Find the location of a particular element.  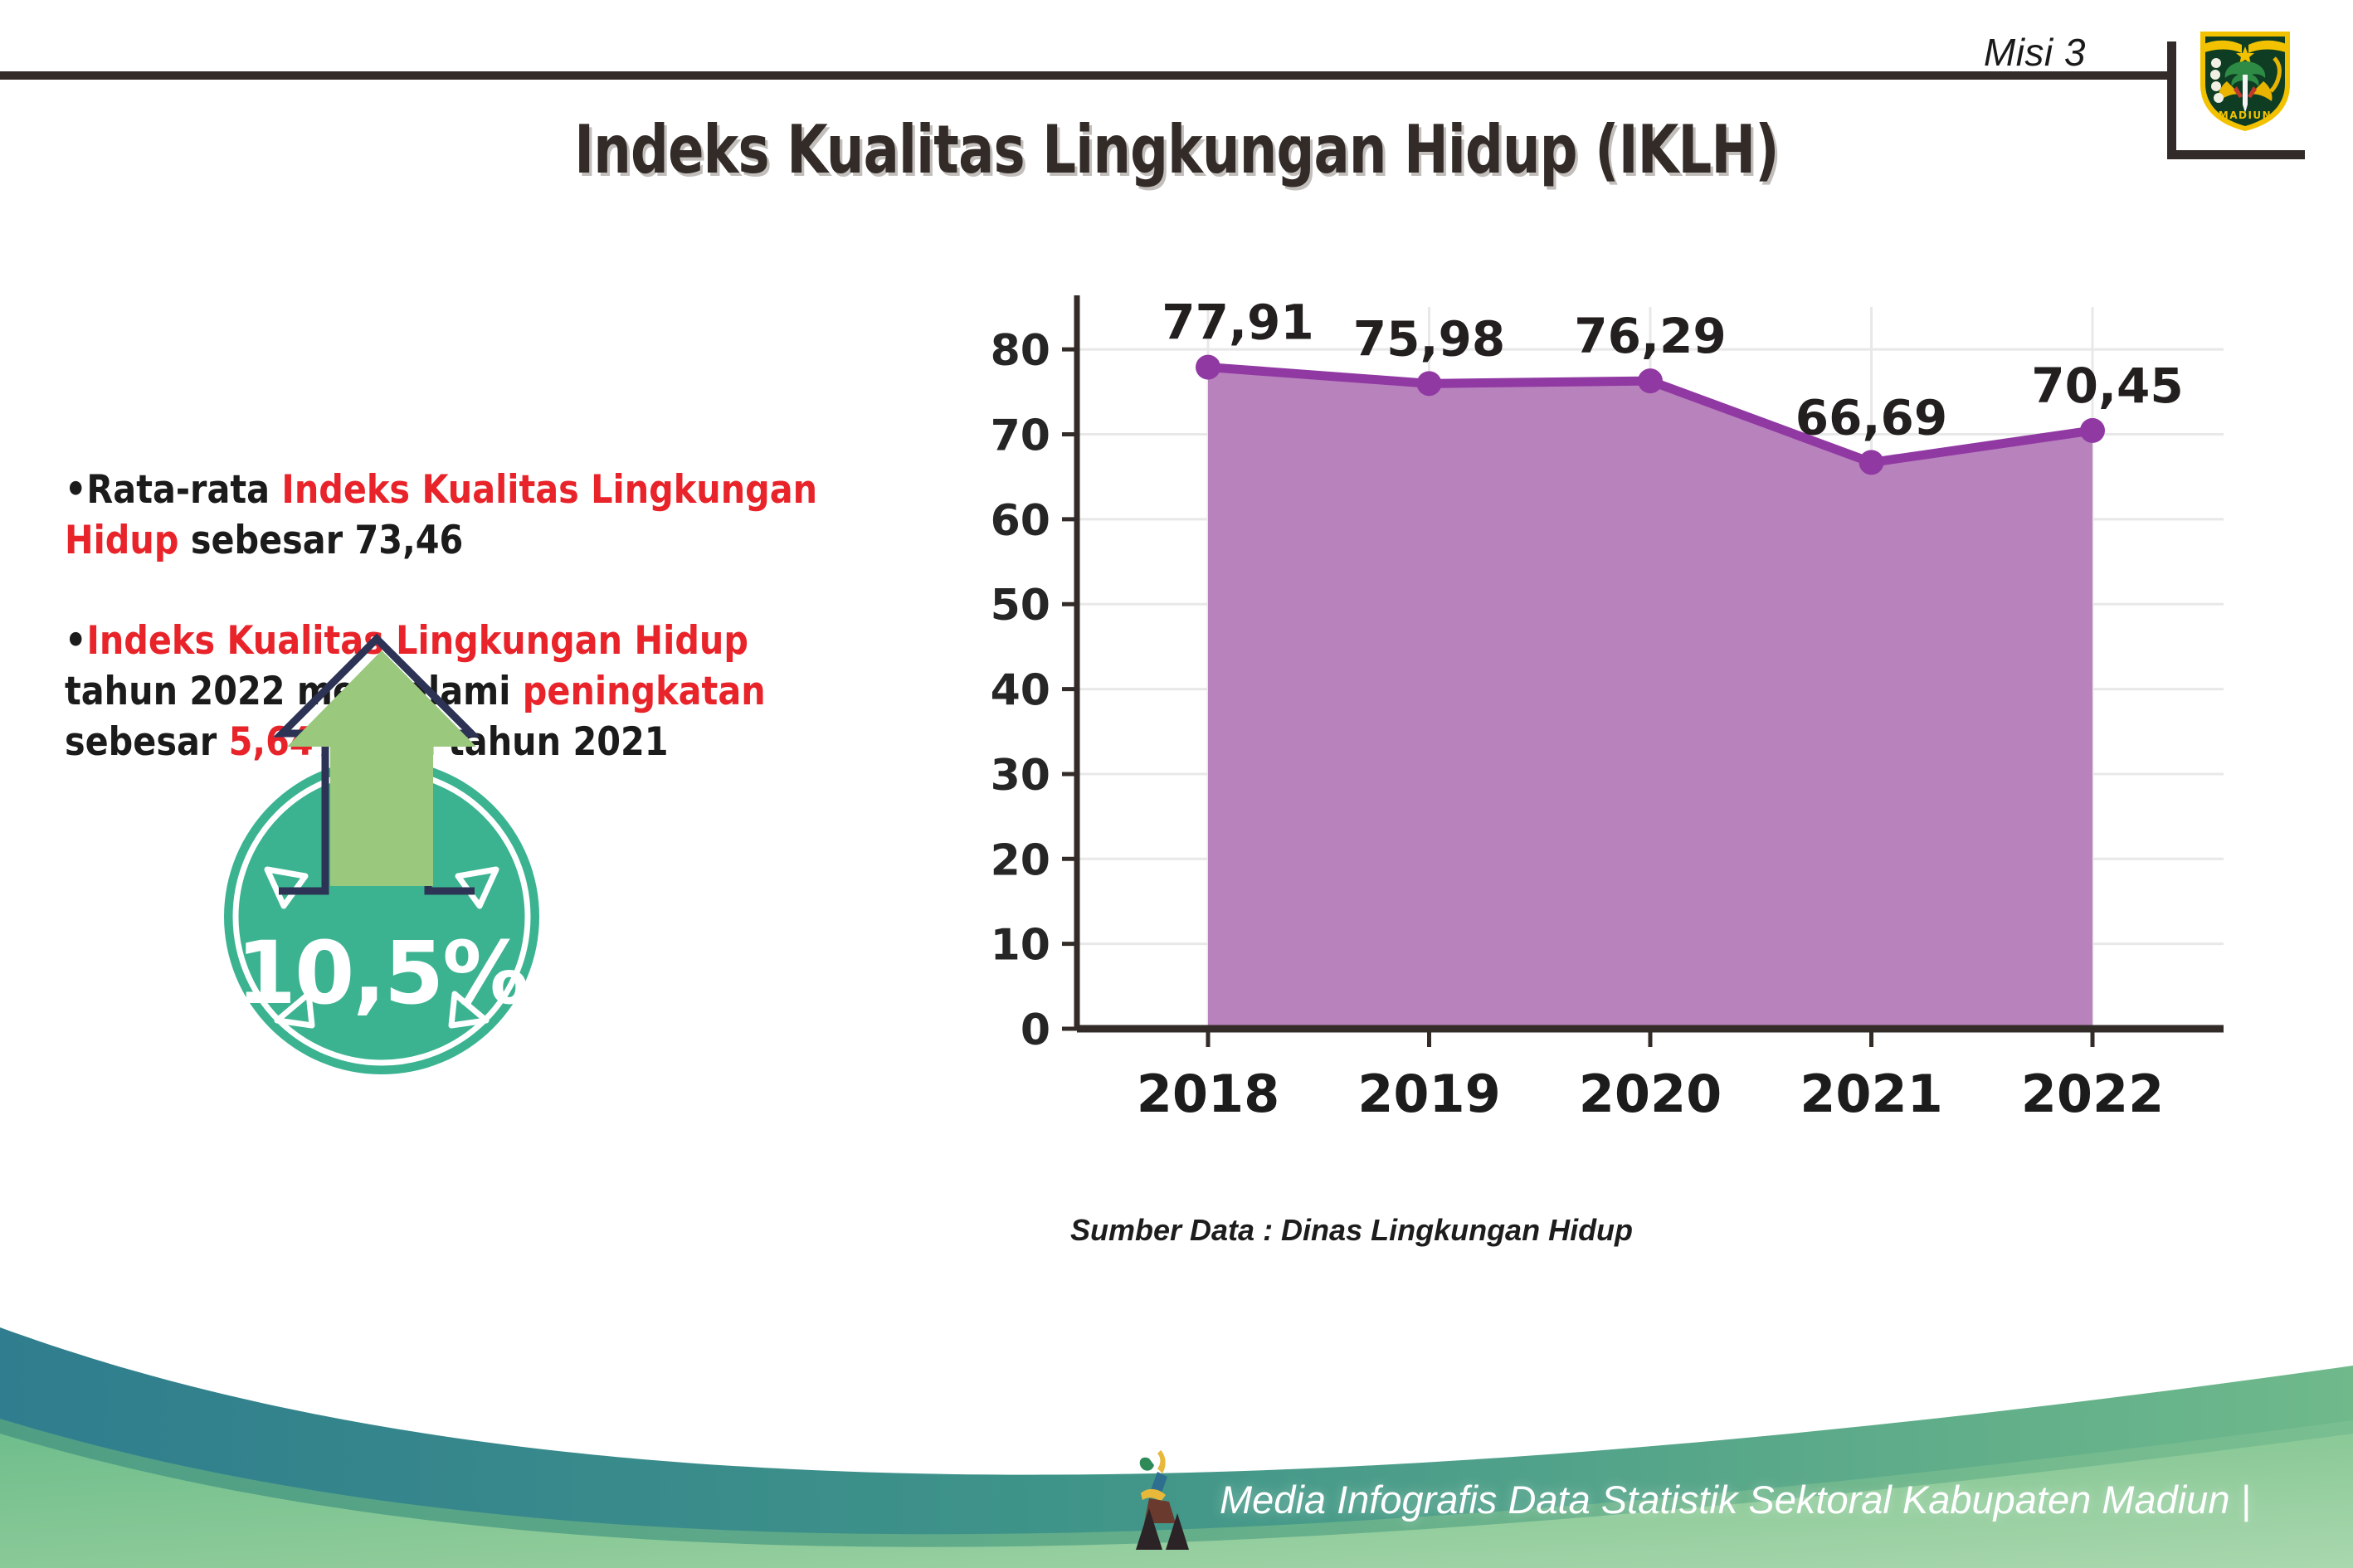

growth-badge: 10,5% is located at coordinates (381, 856).